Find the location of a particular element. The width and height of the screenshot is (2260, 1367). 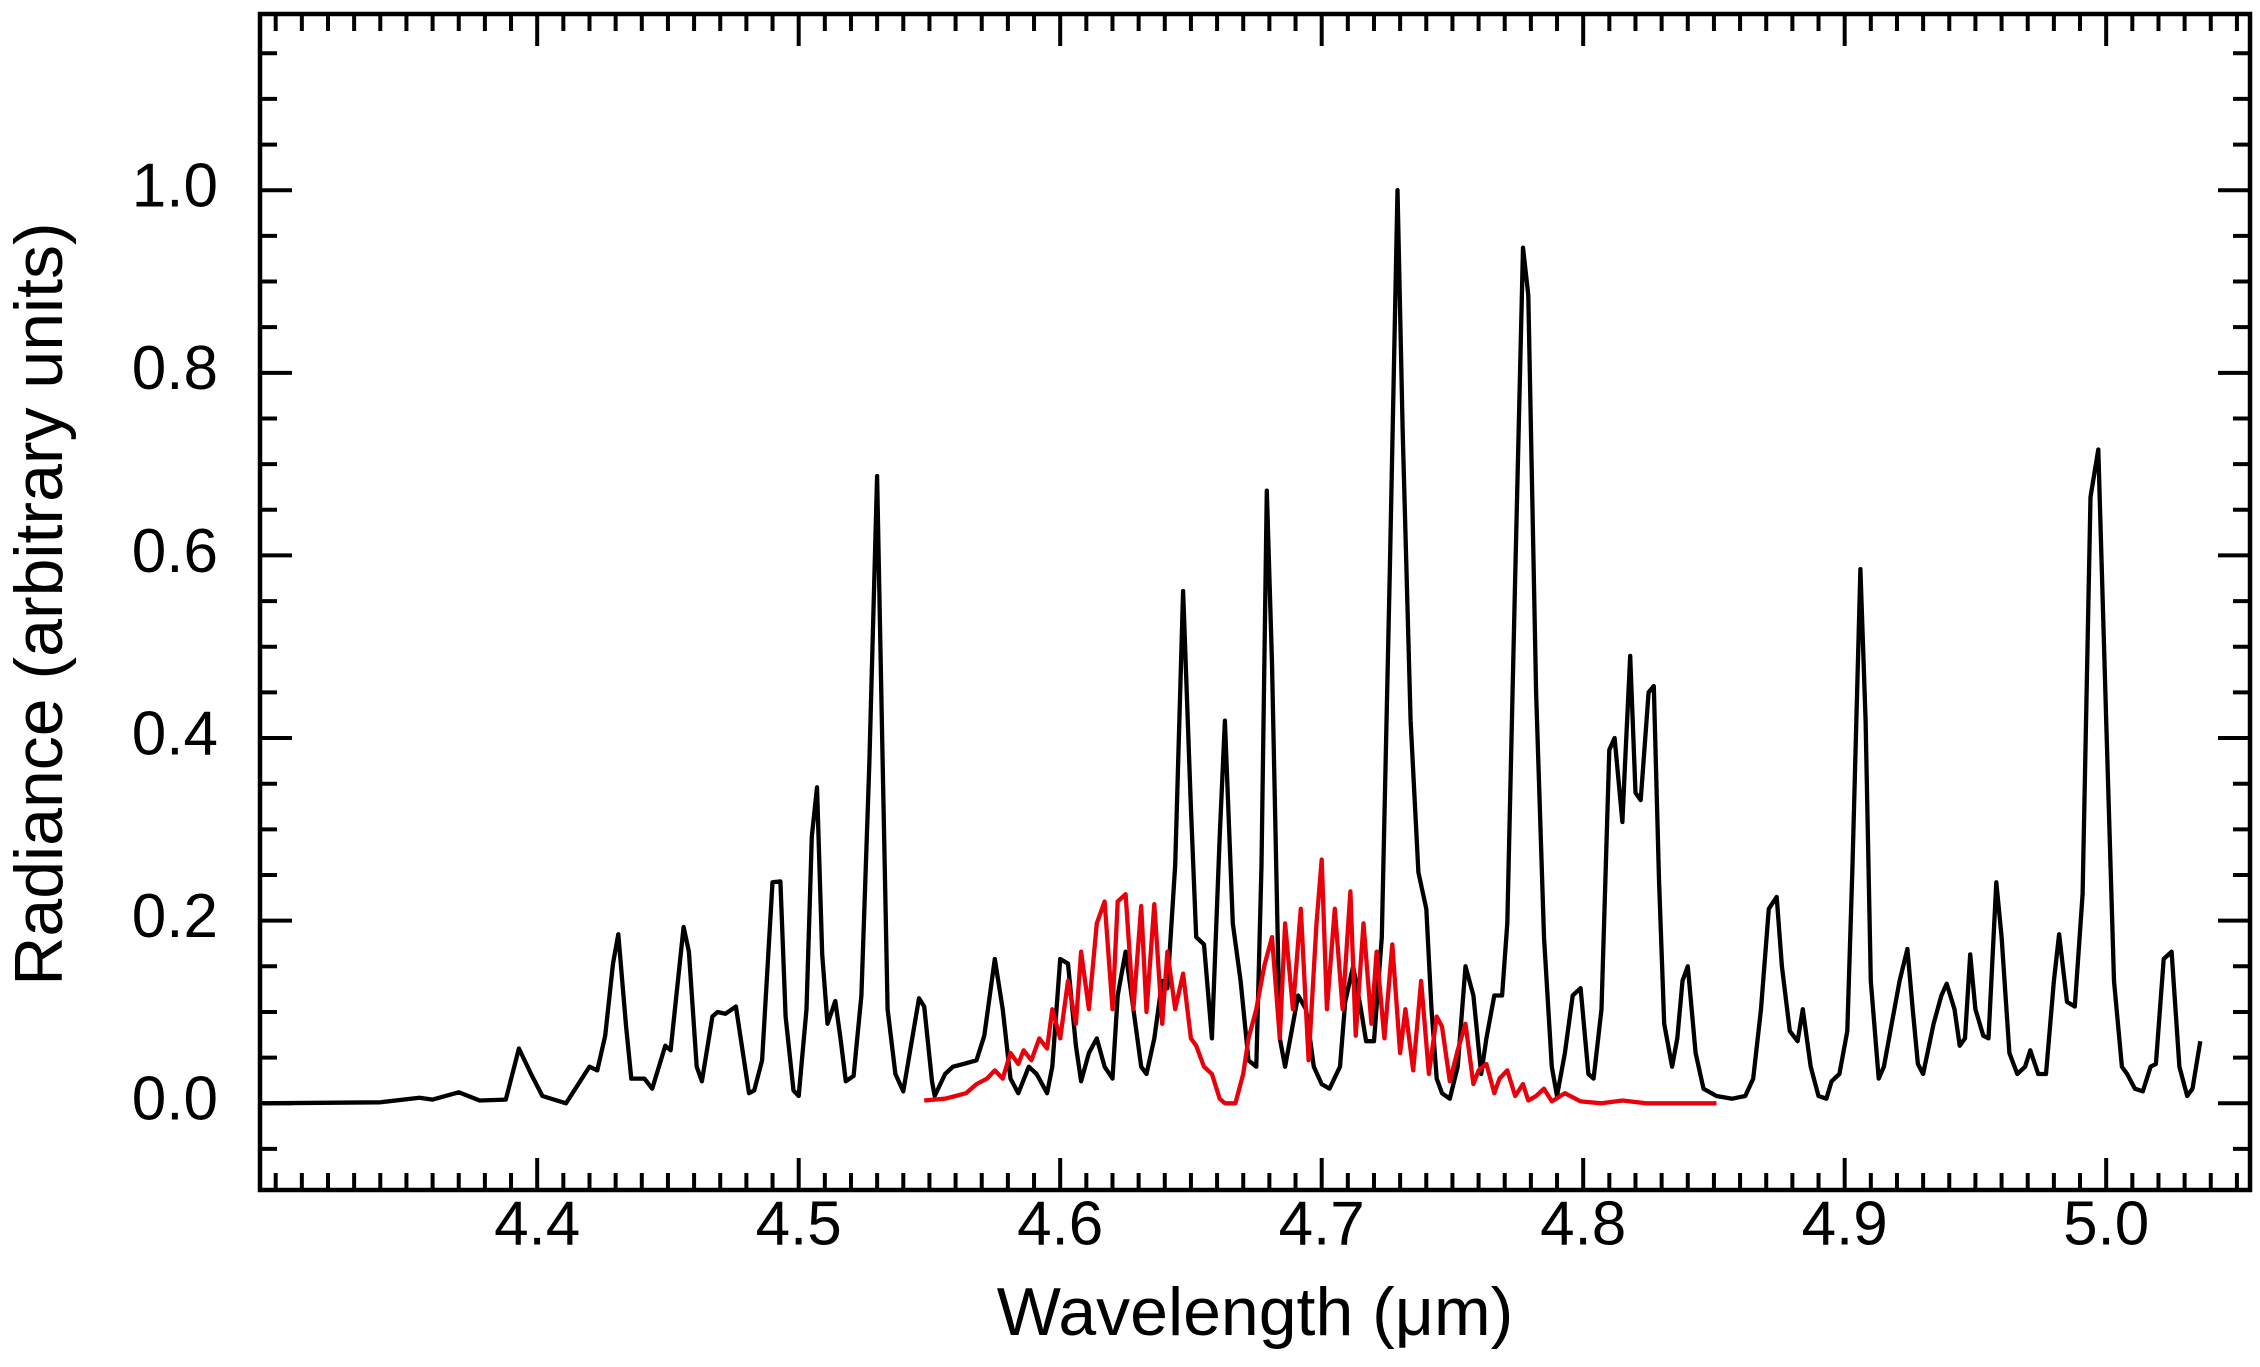

x-tick-label: 4.8 is located at coordinates (1583, 1223).